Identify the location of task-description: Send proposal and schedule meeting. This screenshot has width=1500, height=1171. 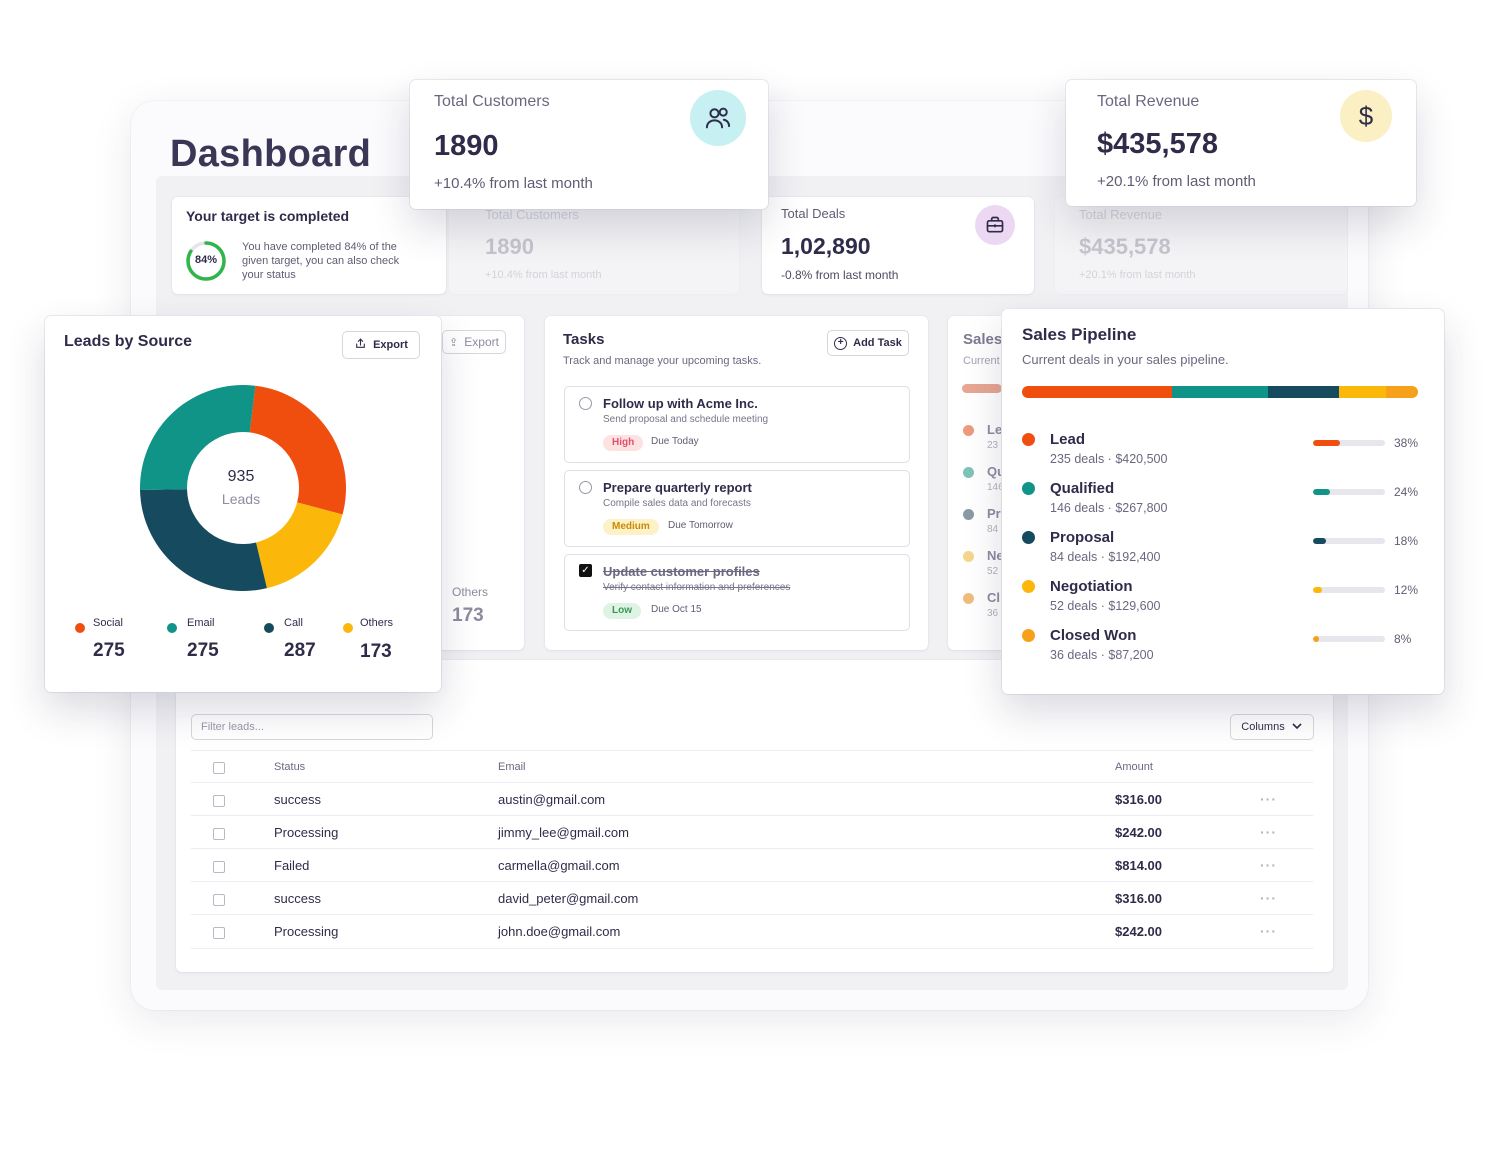
(686, 419).